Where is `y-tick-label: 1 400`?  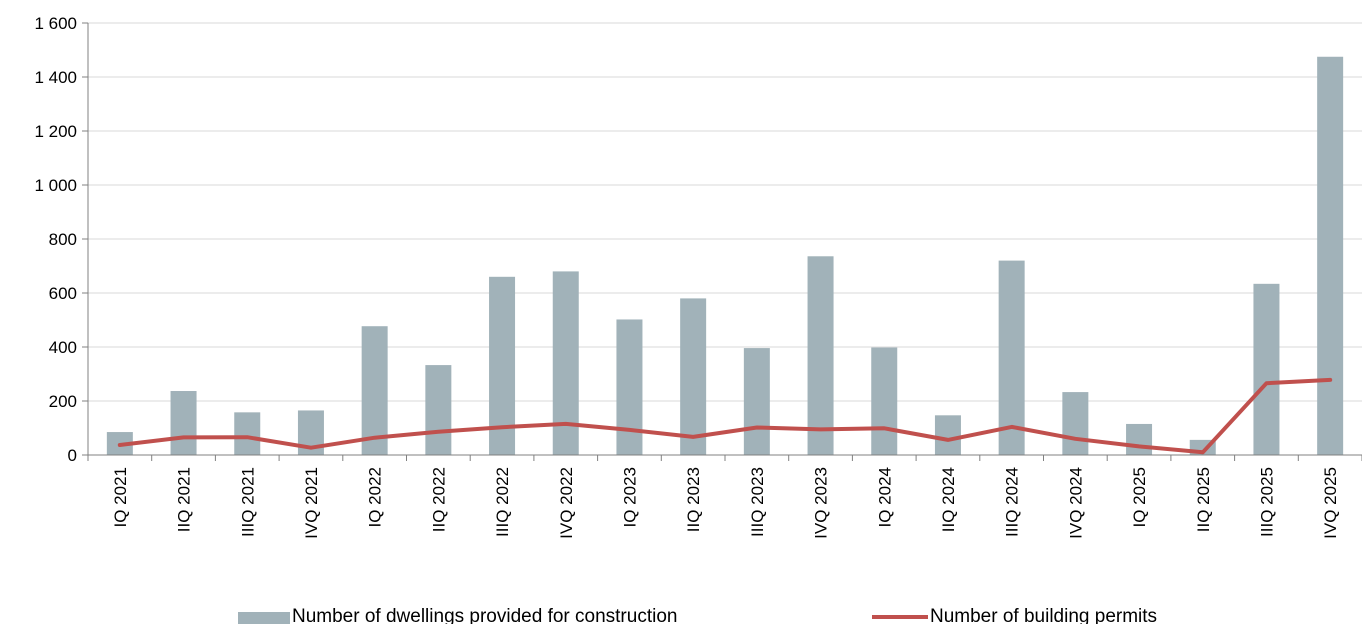
y-tick-label: 1 400 is located at coordinates (55, 77).